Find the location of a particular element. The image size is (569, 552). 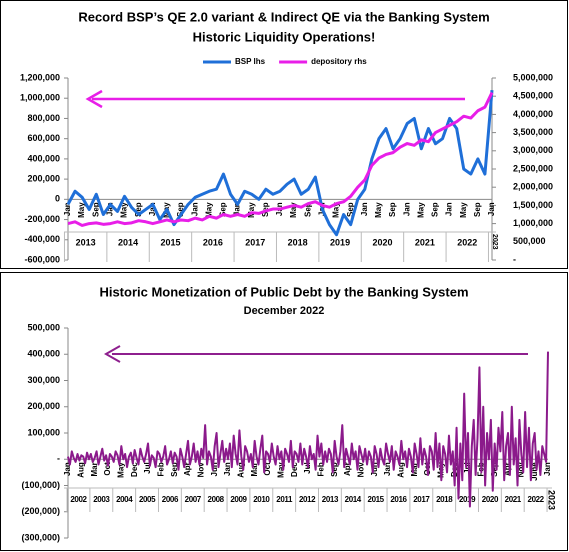

year-label: 2015 is located at coordinates (170, 242).